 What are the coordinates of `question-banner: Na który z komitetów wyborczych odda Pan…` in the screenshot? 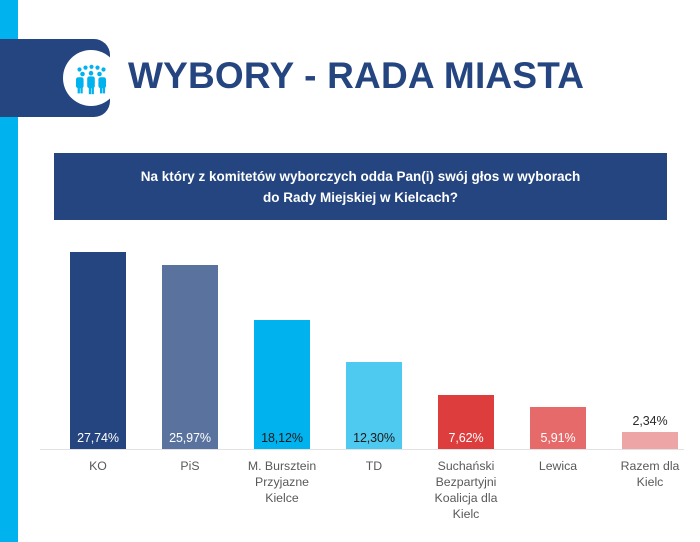 It's located at (360, 186).